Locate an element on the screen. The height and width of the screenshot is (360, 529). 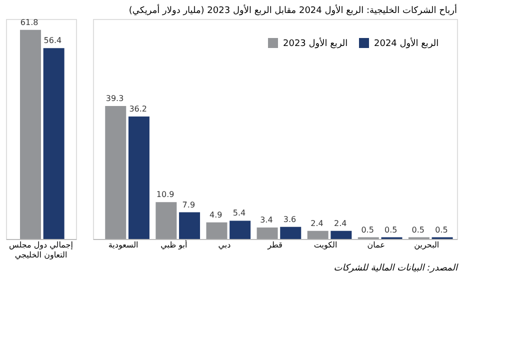
x-tick-label: أبو ظبي is located at coordinates (174, 245).